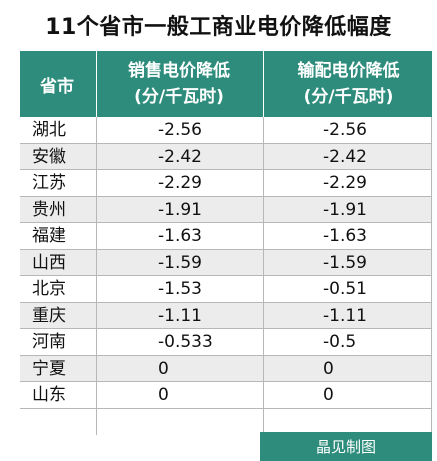  What do you see at coordinates (226, 342) in the screenshot?
I see `table-row: 河南 -0.533 -0.5` at bounding box center [226, 342].